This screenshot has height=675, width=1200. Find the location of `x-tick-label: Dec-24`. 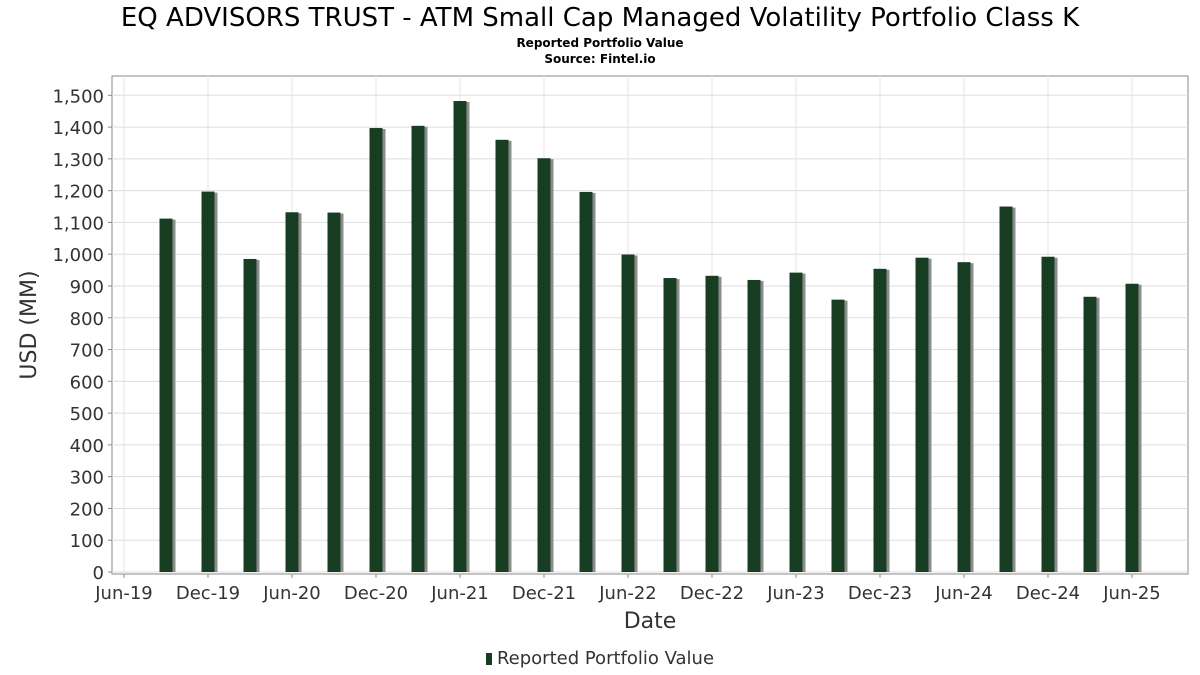

x-tick-label: Dec-24 is located at coordinates (1048, 593).